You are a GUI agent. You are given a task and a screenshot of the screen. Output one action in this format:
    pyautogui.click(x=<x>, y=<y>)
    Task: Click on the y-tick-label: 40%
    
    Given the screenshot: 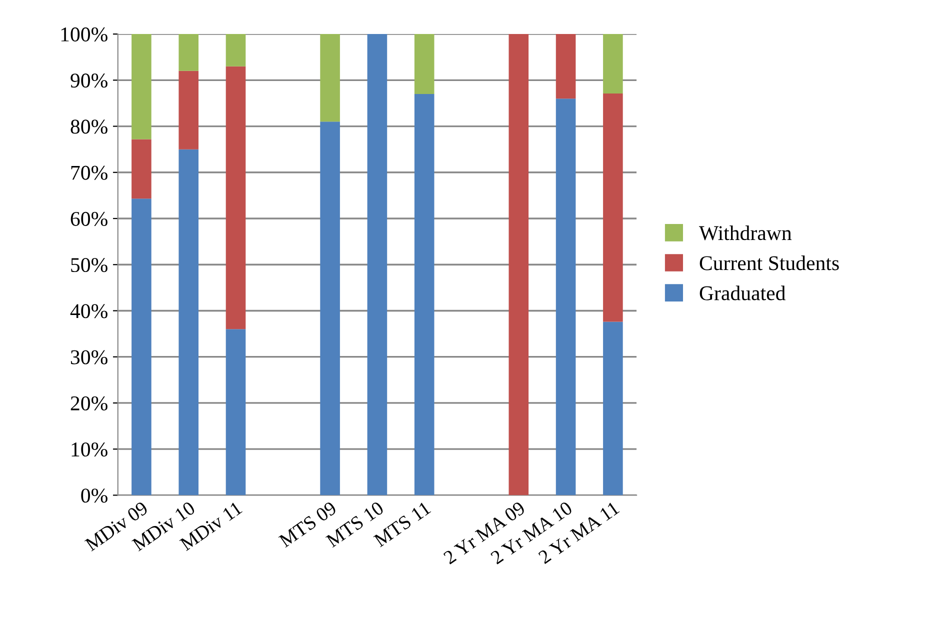 What is the action you would take?
    pyautogui.click(x=89, y=311)
    